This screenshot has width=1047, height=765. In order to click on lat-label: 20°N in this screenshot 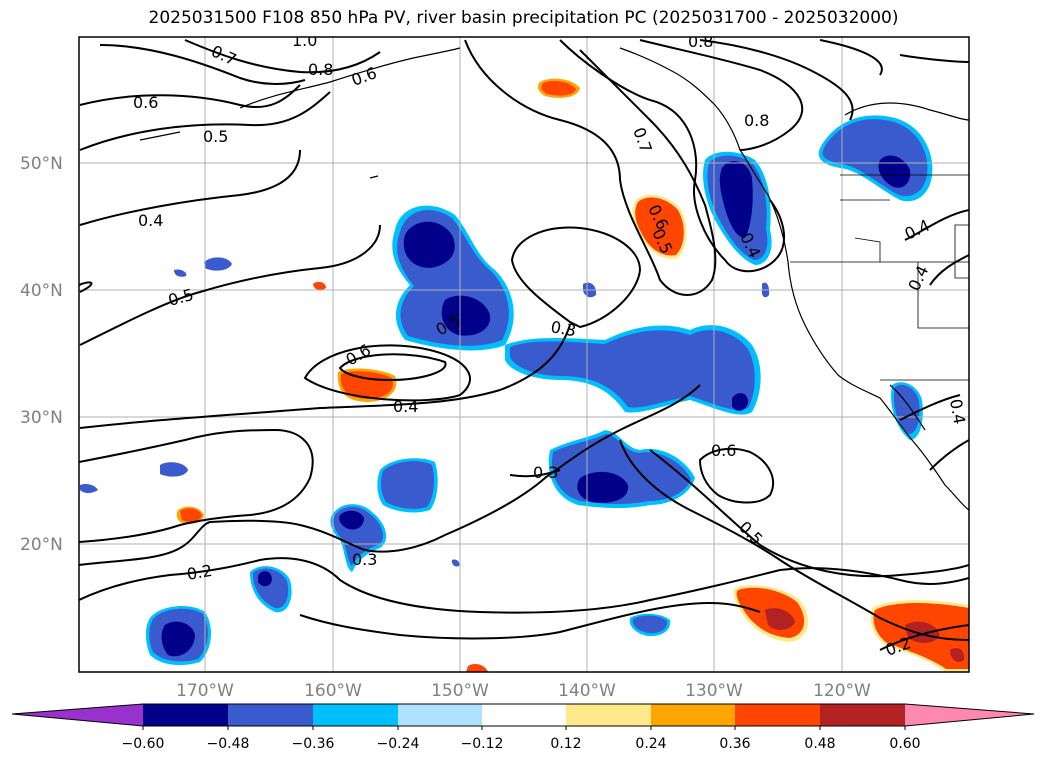, I will do `click(41, 545)`.